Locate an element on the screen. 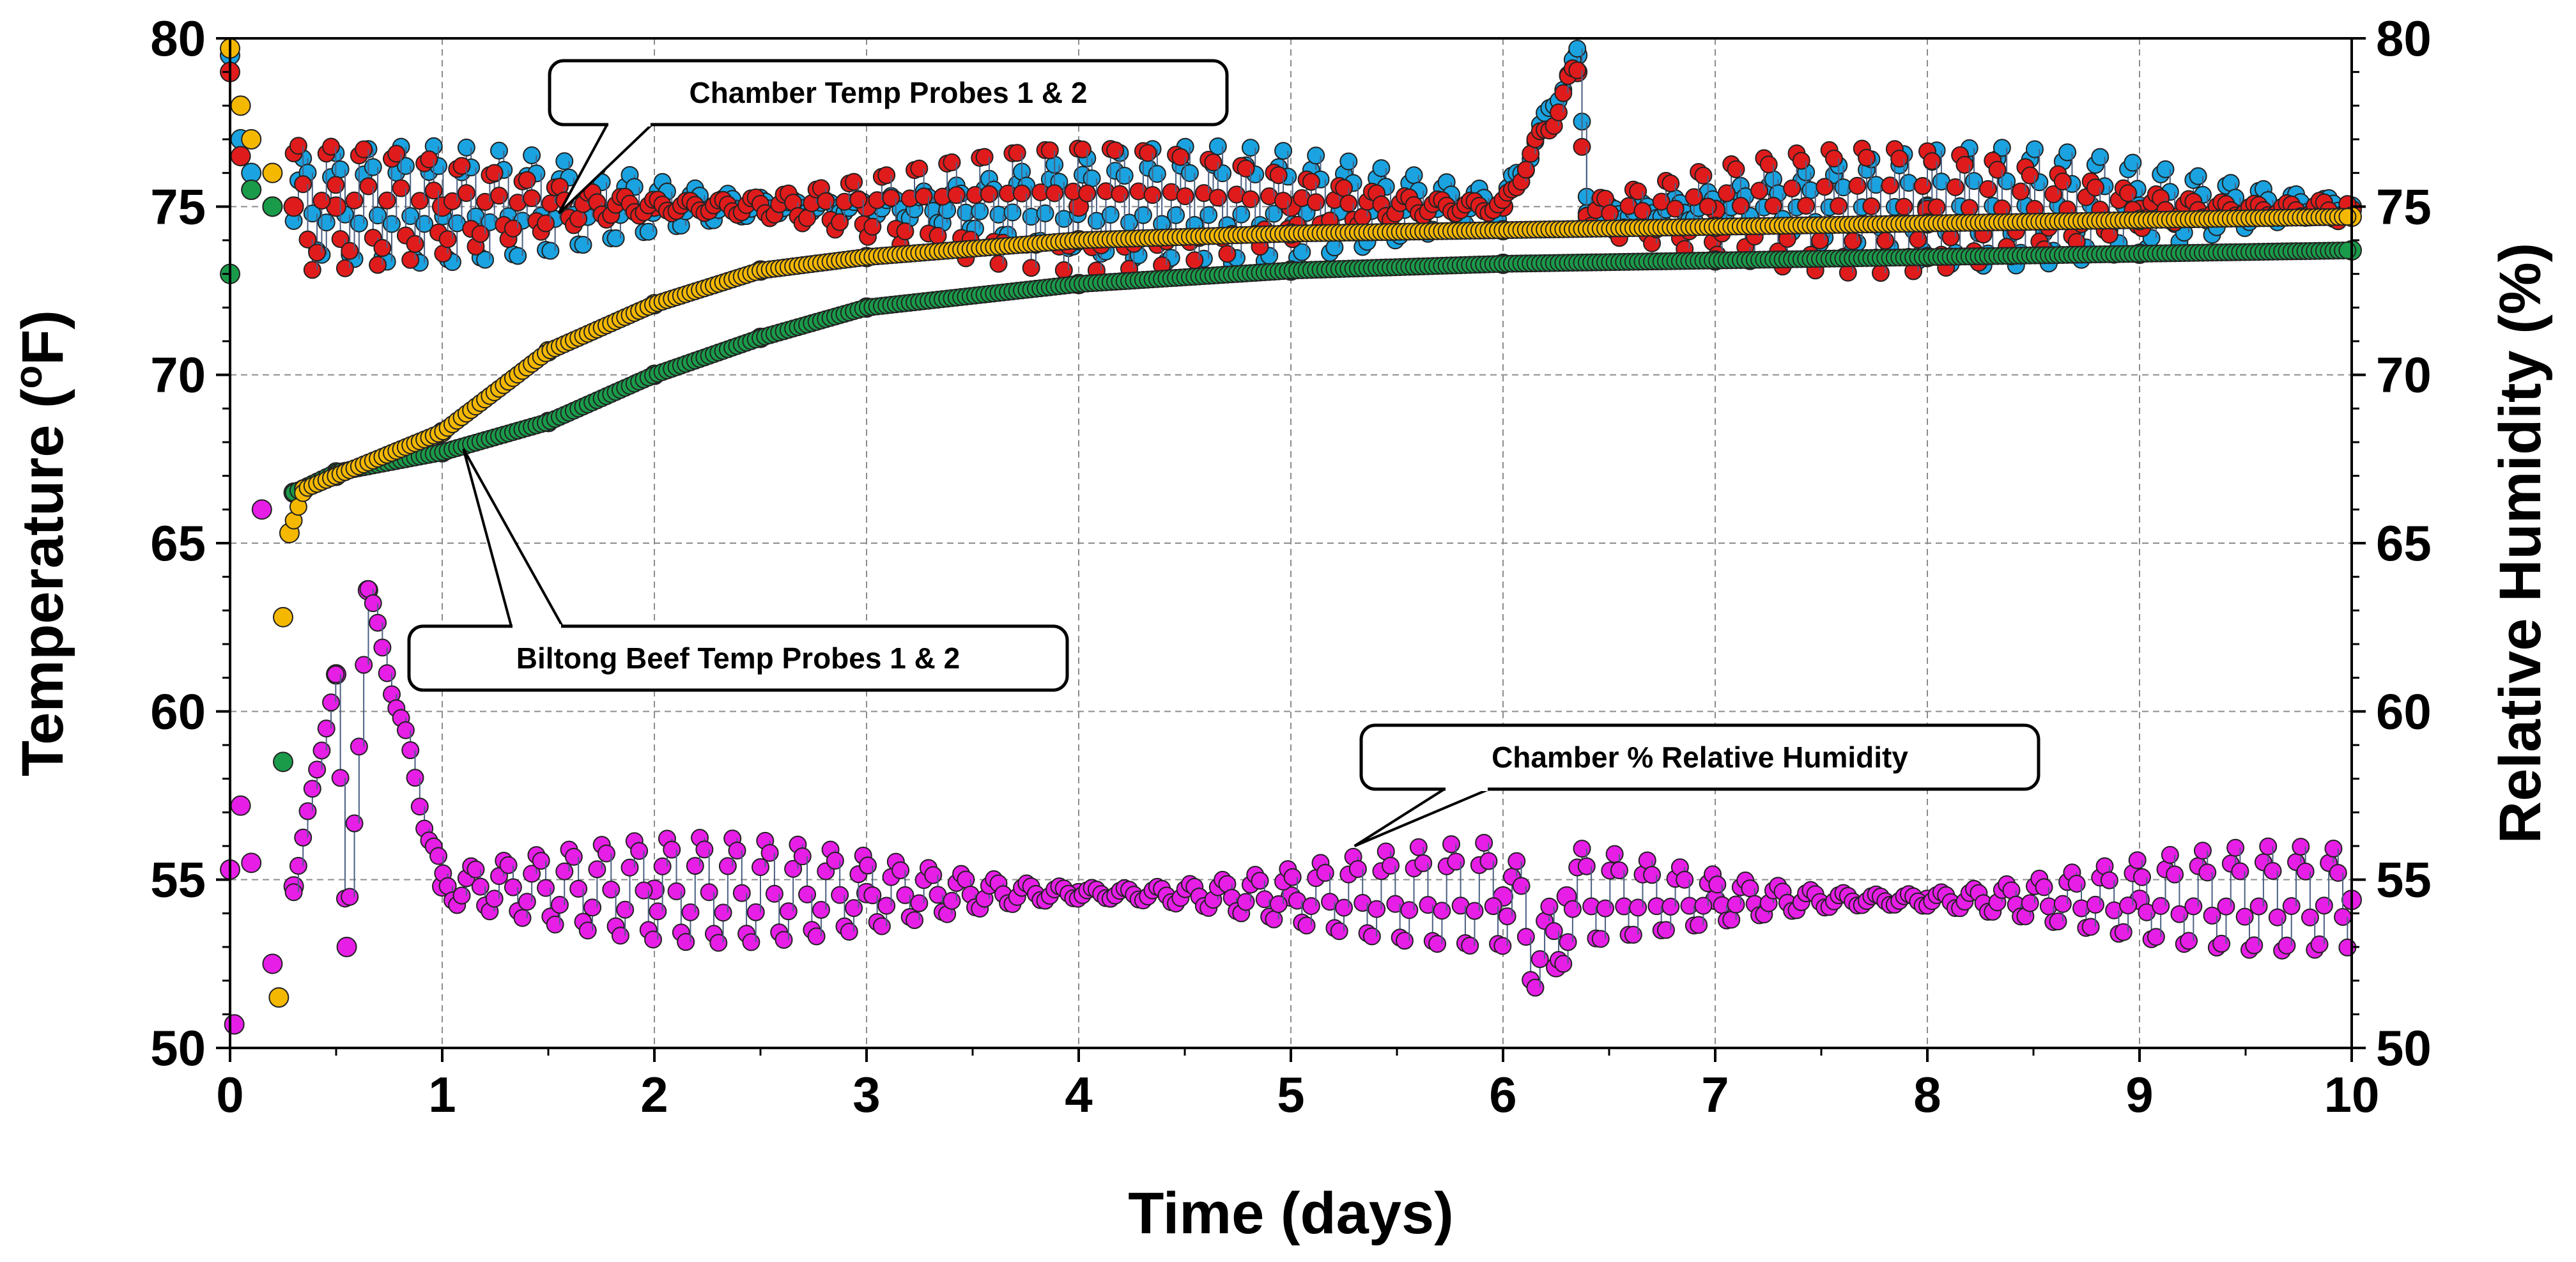 This screenshot has height=1262, width=2576. x-tick-label: 3 is located at coordinates (866, 1094).